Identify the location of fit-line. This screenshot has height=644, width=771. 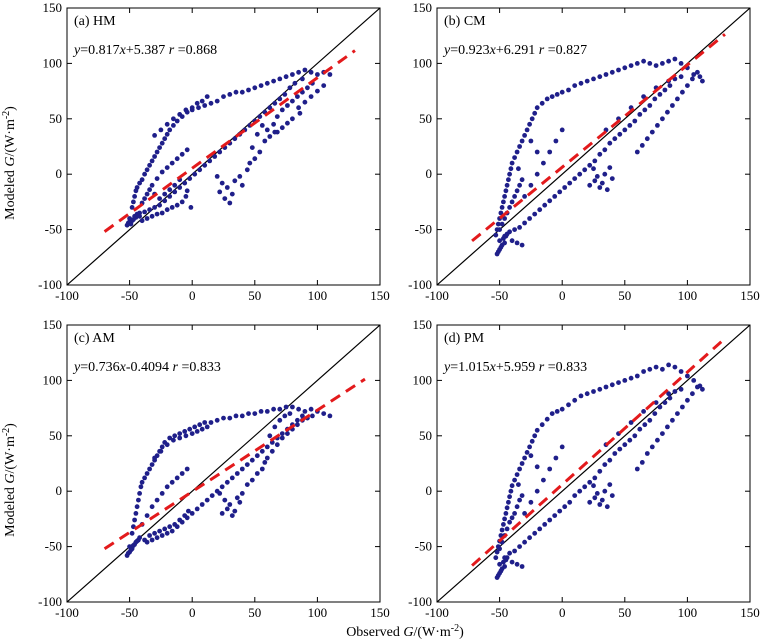
(229, 141).